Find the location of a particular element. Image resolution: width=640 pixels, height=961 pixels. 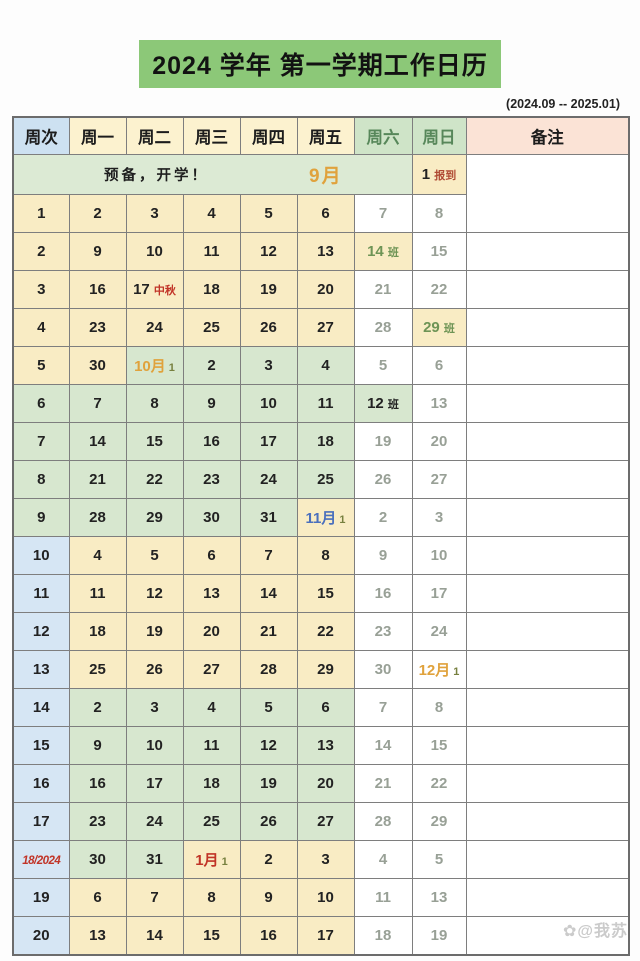

week-number-cell: 4 is located at coordinates (41, 327).